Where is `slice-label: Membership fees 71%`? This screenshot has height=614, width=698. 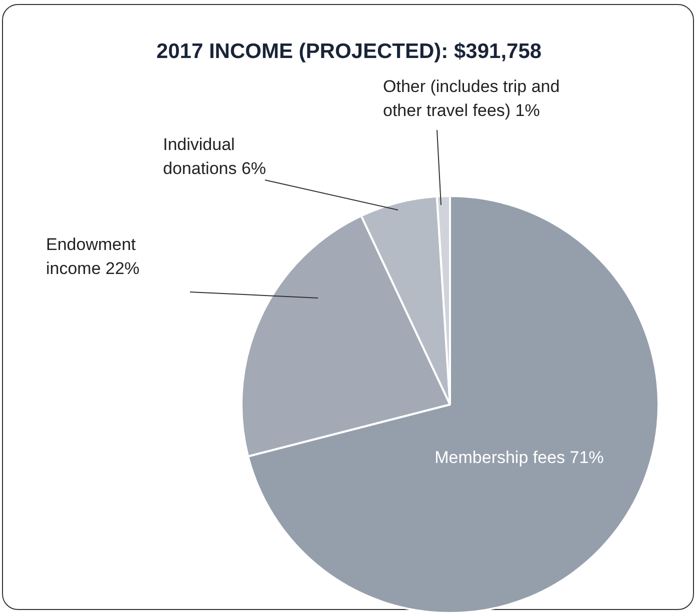
slice-label: Membership fees 71% is located at coordinates (519, 457).